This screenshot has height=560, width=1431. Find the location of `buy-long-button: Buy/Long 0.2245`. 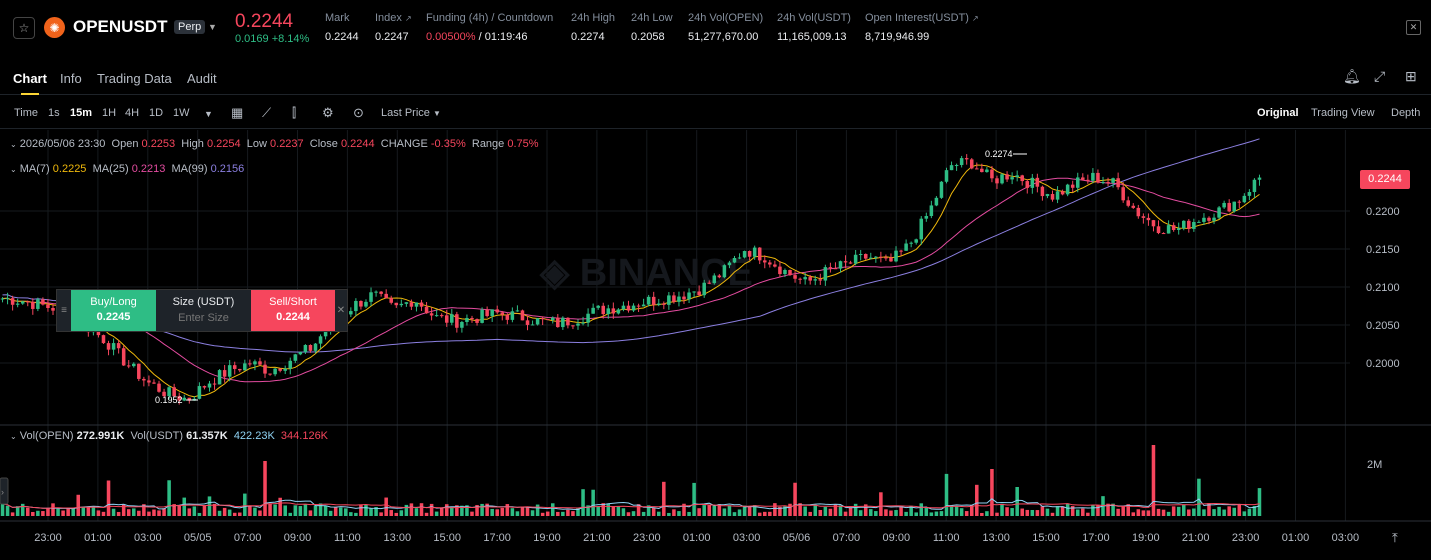

buy-long-button: Buy/Long 0.2245 is located at coordinates (113, 310).